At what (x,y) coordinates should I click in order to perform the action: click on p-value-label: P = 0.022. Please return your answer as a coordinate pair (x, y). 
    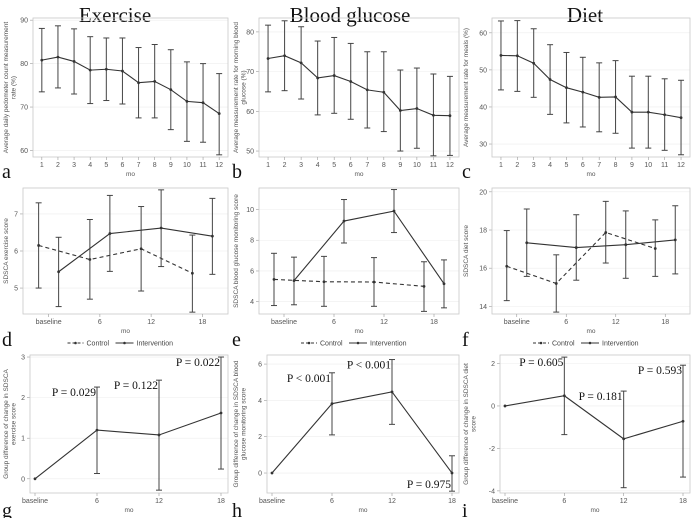
    Looking at the image, I should click on (198, 363).